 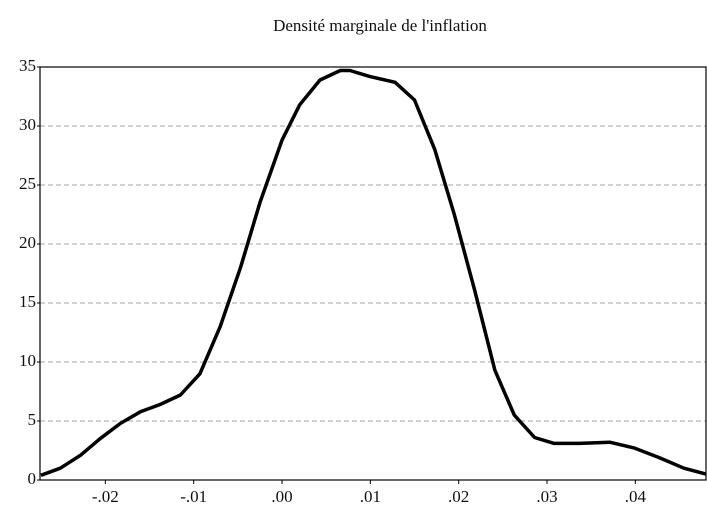 What do you see at coordinates (27, 183) in the screenshot?
I see `y-tick-label: 25` at bounding box center [27, 183].